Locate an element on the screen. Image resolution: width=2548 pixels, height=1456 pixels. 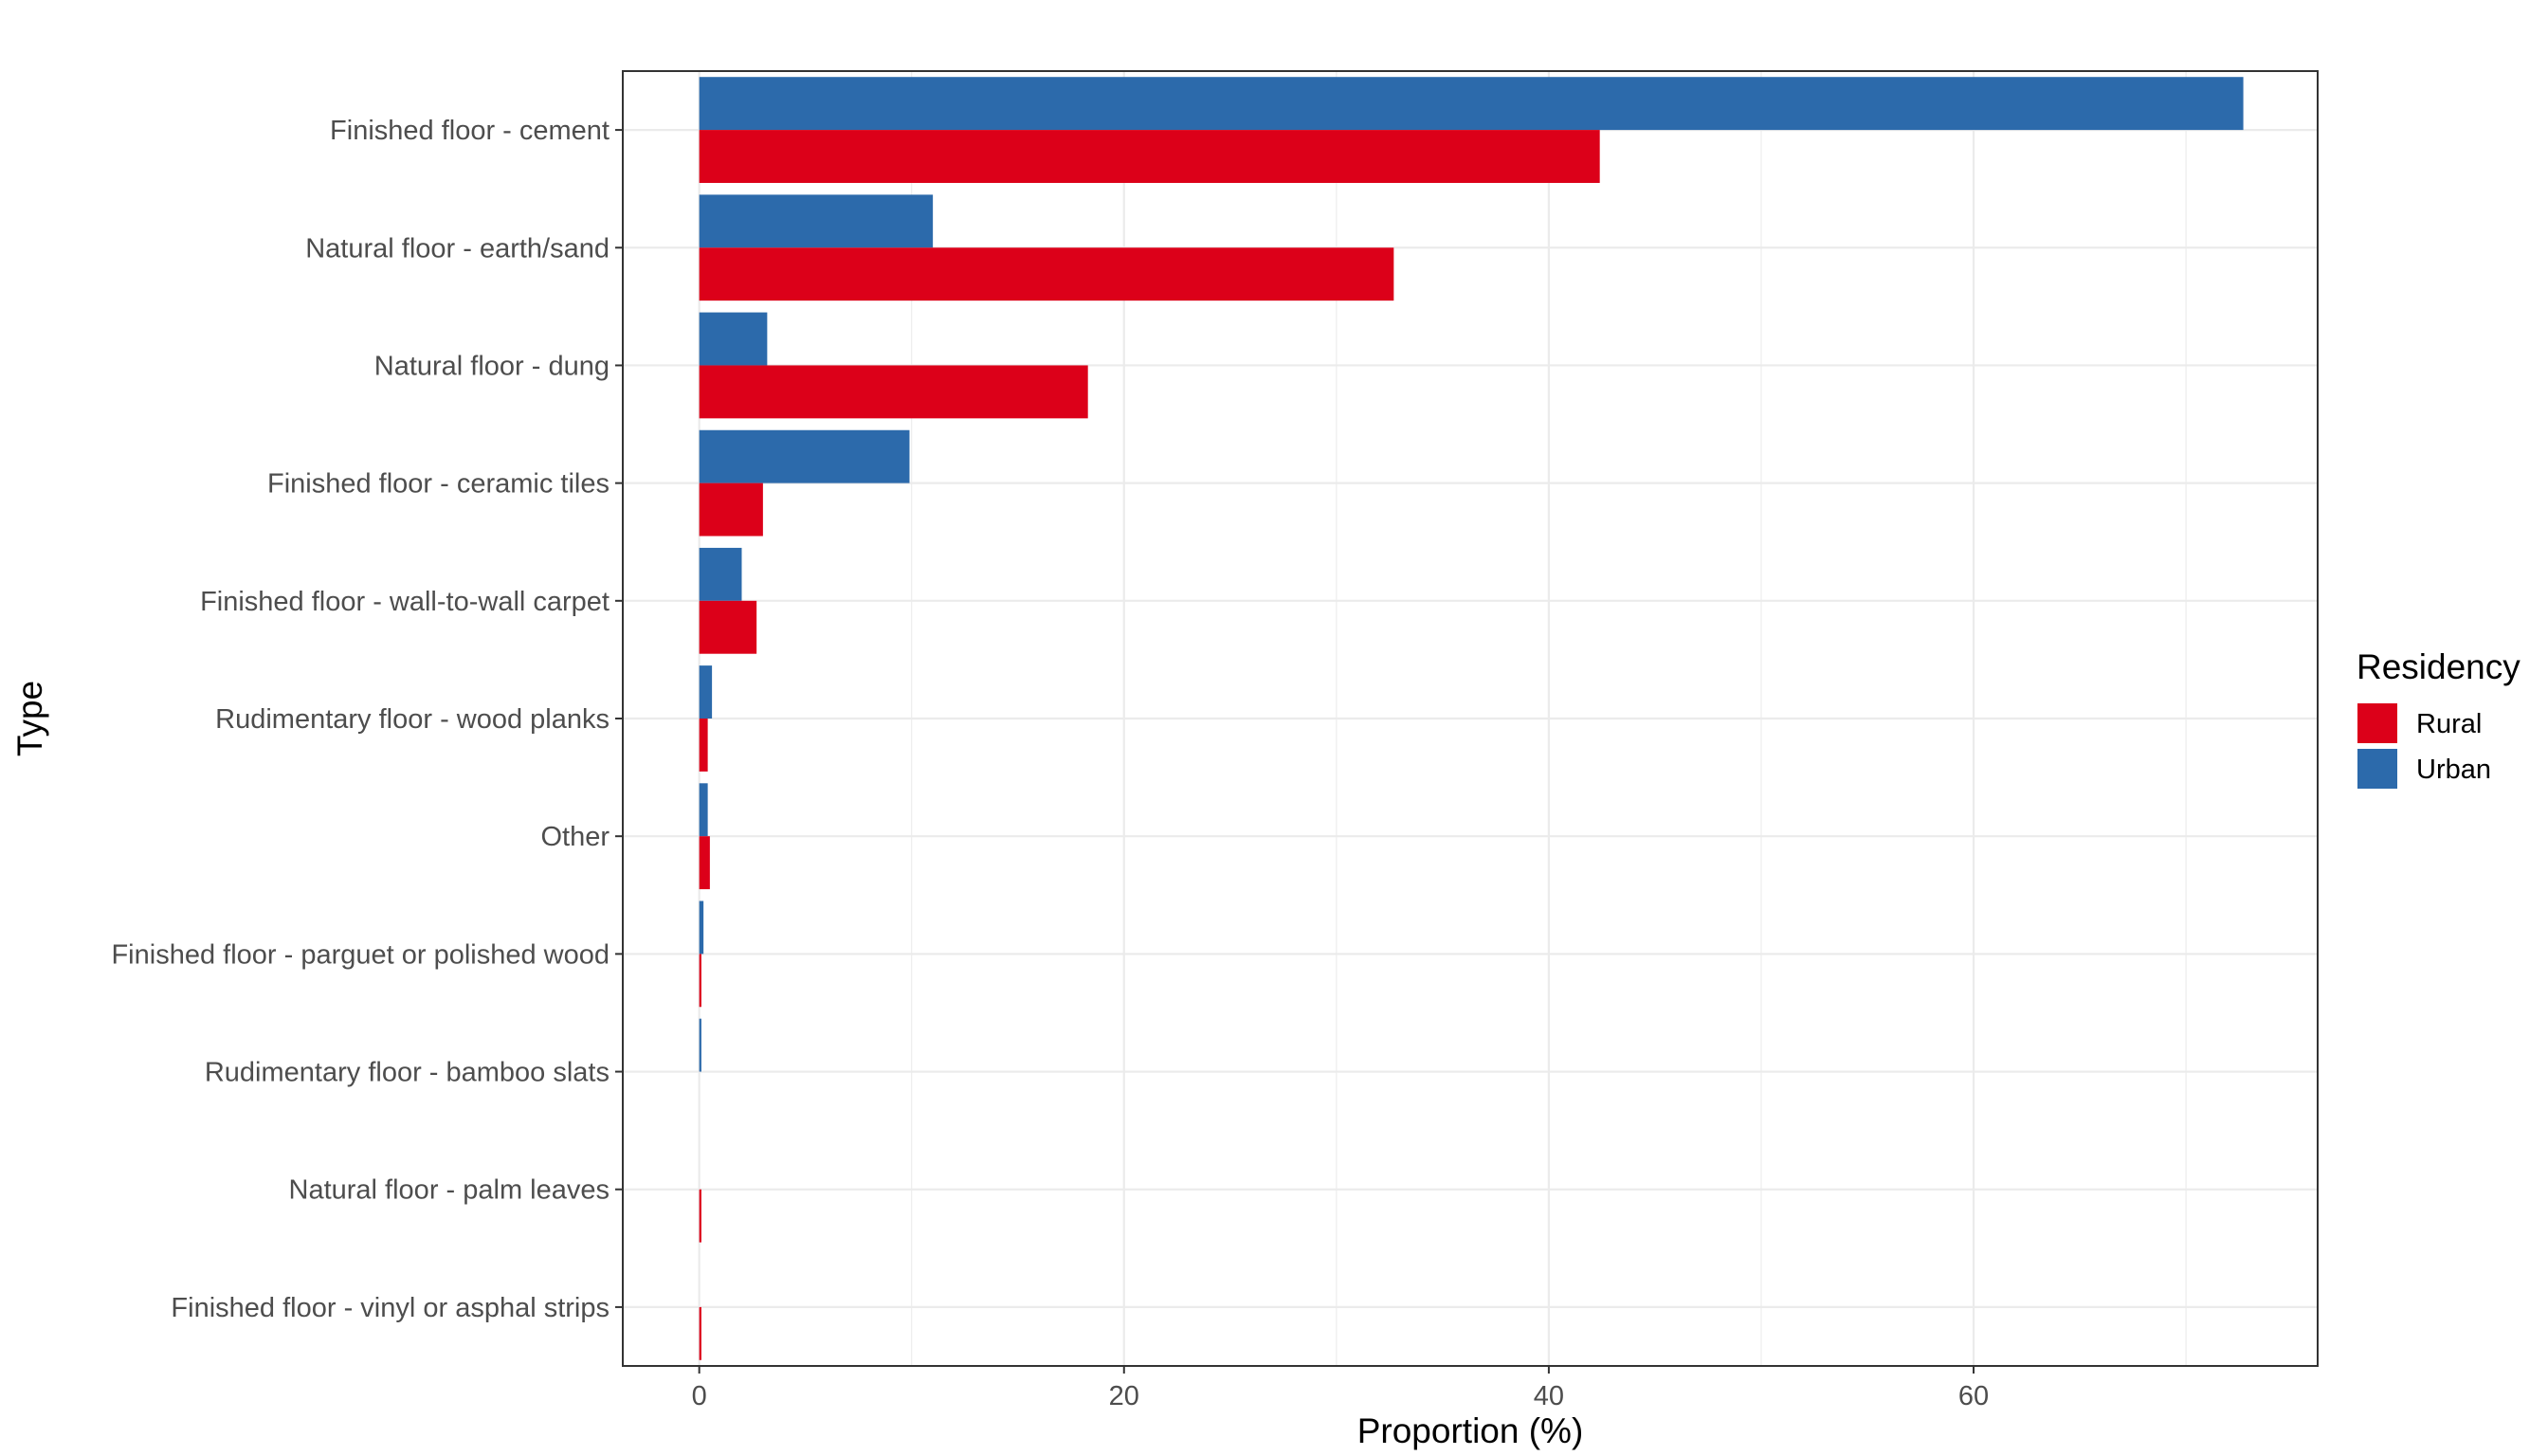
legend-label-urban: Urban is located at coordinates (2453, 770).